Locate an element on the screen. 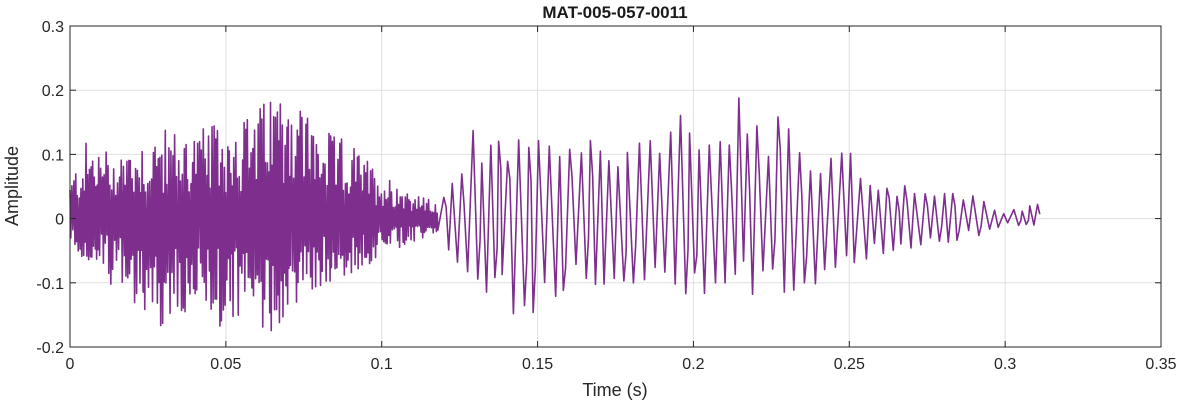 This screenshot has height=404, width=1182. y-tick-label: 0 is located at coordinates (59, 220).